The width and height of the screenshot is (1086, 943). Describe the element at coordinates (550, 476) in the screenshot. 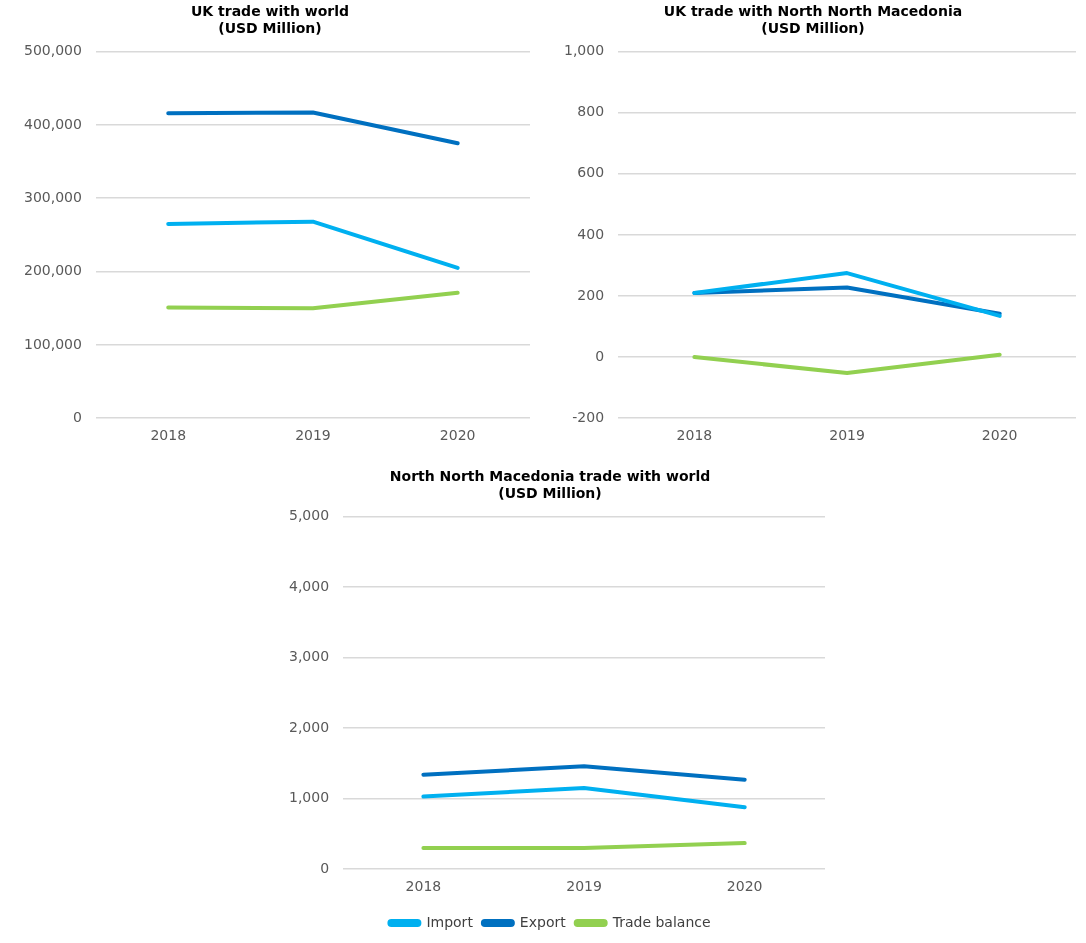

I see `chart-title: North North Macedonia trade with world` at that location.